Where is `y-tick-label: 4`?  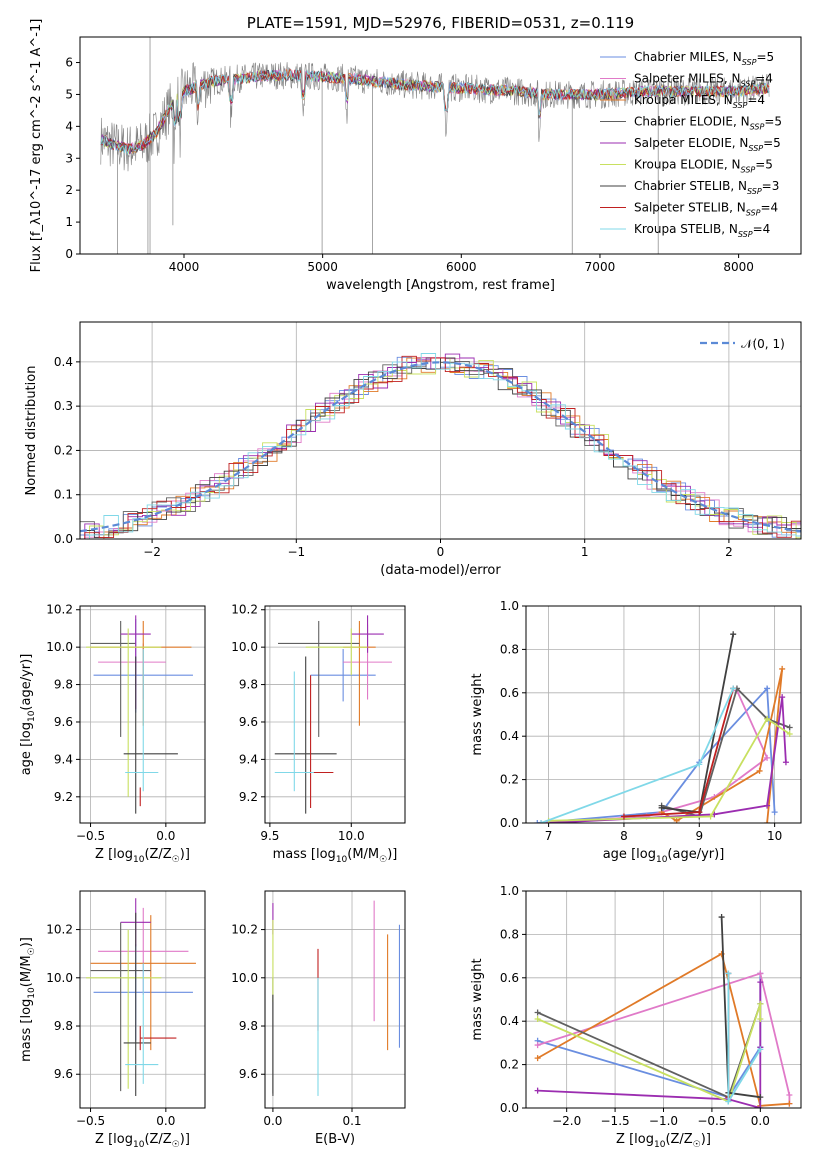
y-tick-label: 4 is located at coordinates (69, 126).